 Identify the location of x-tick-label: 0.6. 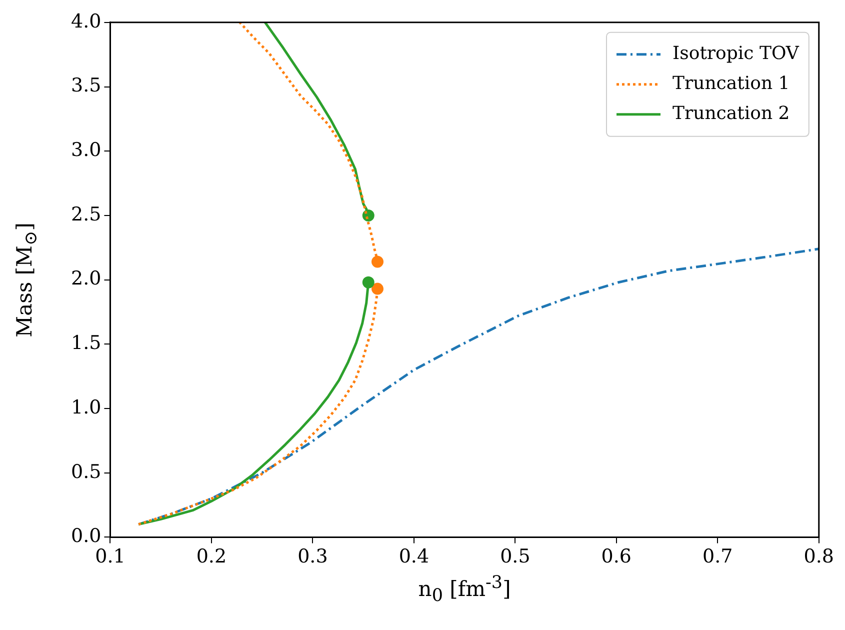
(616, 557).